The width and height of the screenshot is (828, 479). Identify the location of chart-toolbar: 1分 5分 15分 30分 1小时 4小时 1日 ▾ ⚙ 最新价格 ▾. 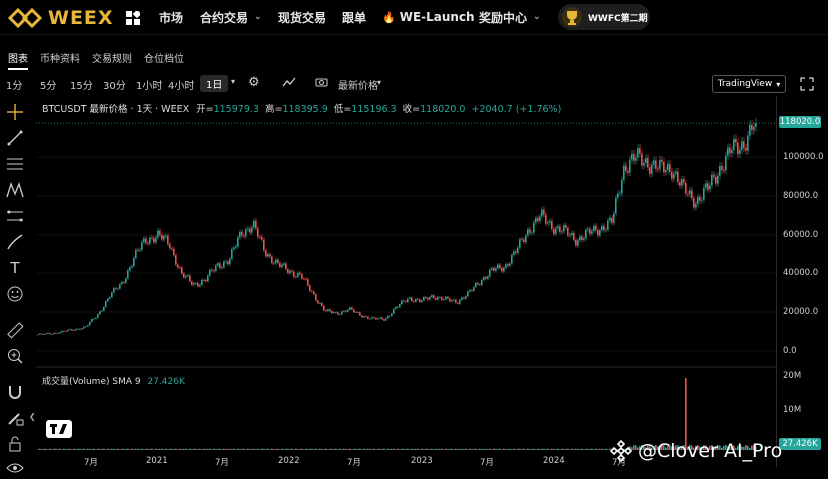
(414, 84).